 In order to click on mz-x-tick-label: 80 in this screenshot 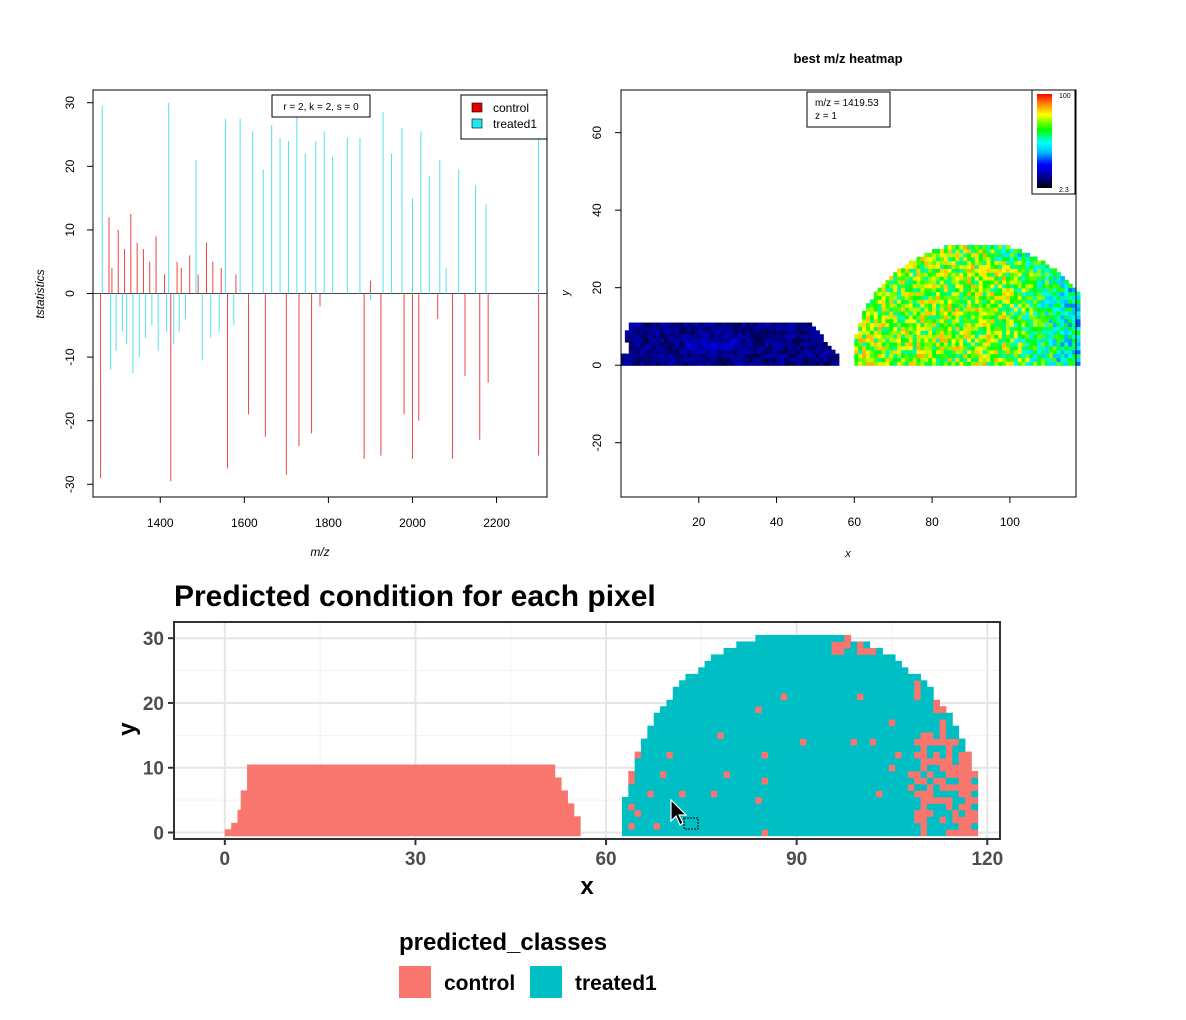, I will do `click(932, 522)`.